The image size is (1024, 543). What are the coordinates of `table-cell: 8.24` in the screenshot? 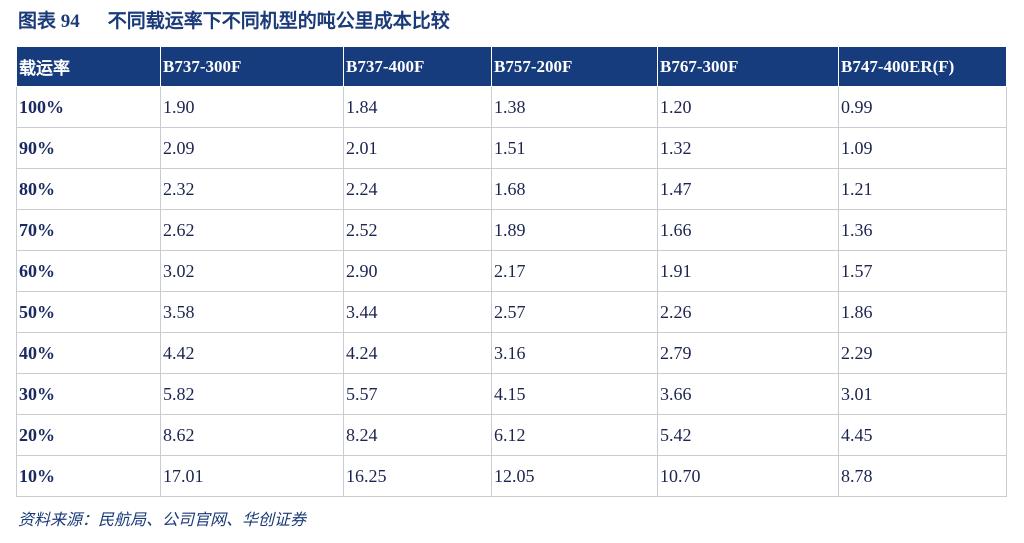 It's located at (417, 435).